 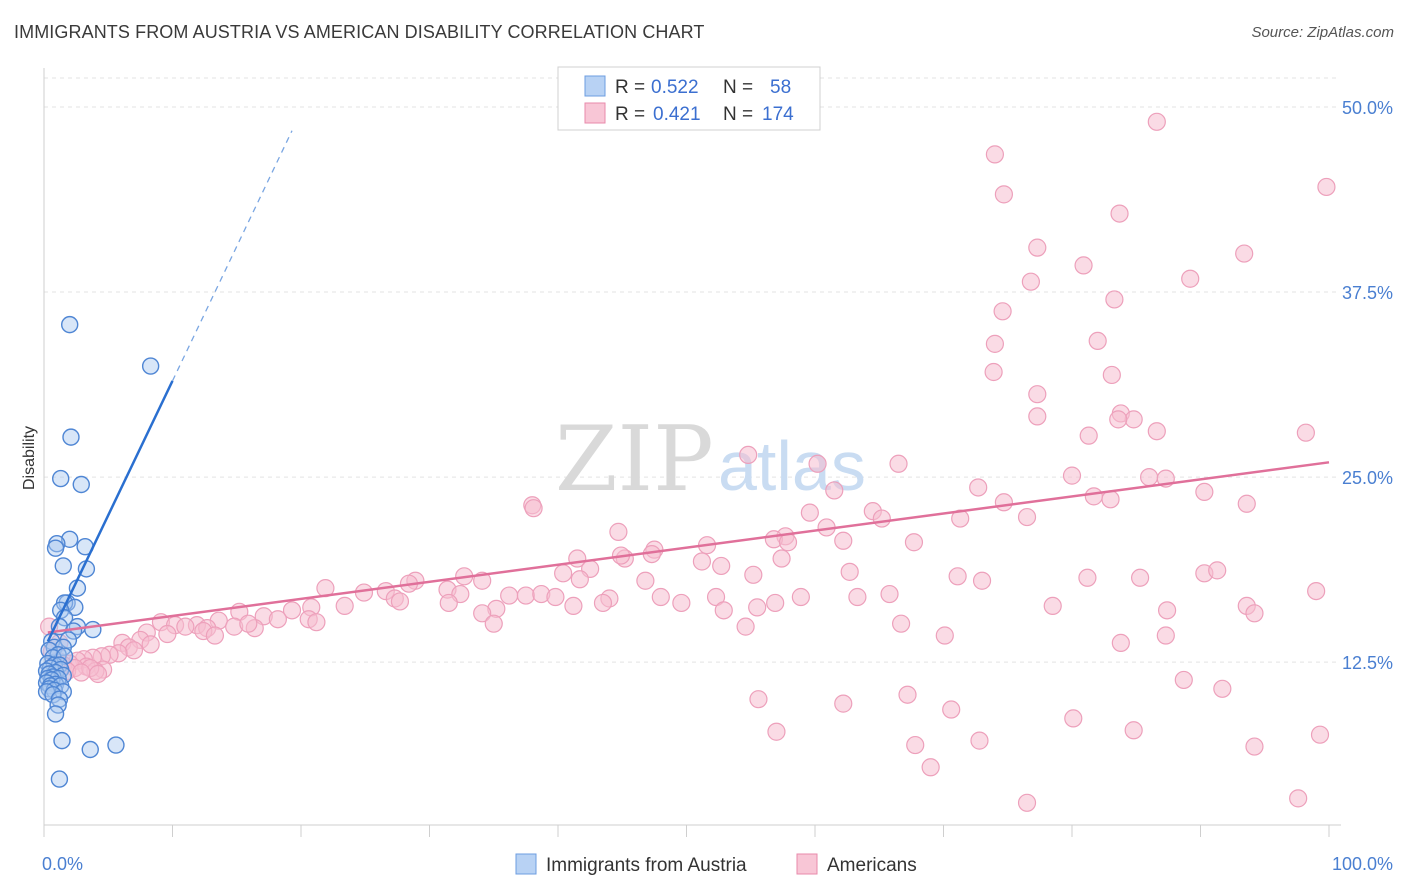 I want to click on austria-trend-line, so click(x=110, y=511).